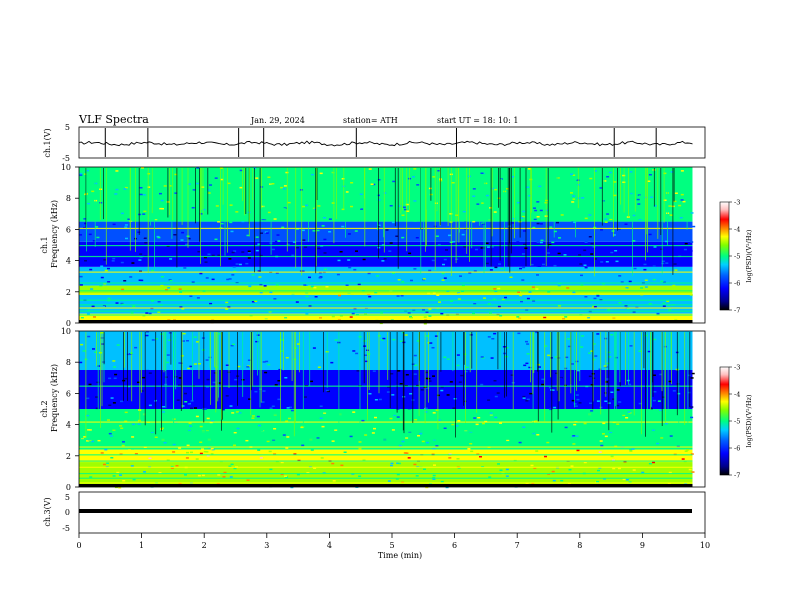 The width and height of the screenshot is (792, 612). Describe the element at coordinates (391, 545) in the screenshot. I see `time-tick-label-5: 5` at that location.